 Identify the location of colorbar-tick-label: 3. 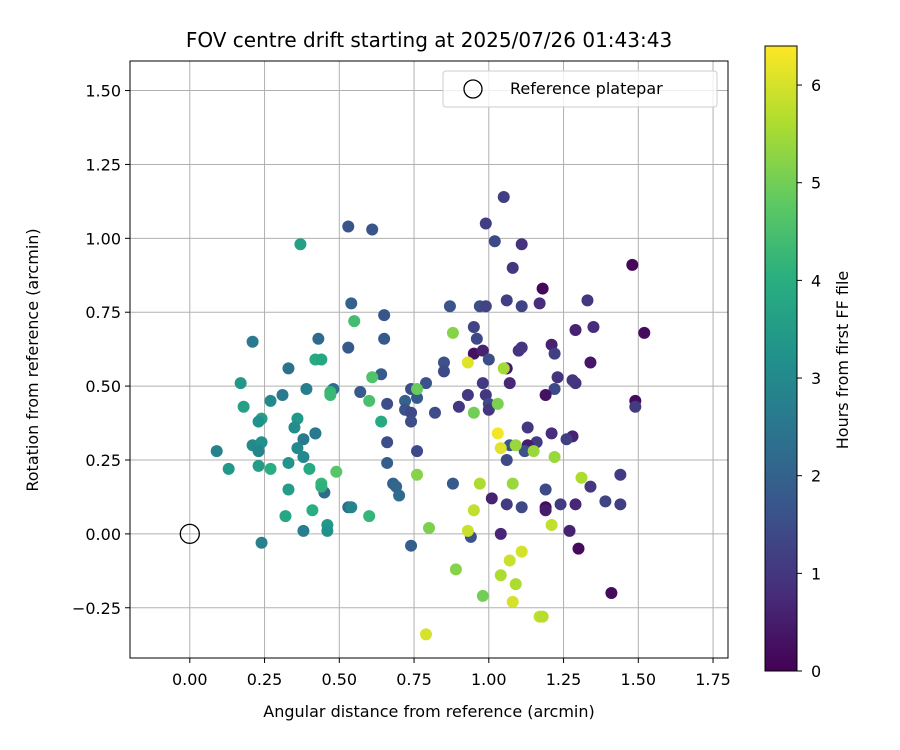
(816, 378).